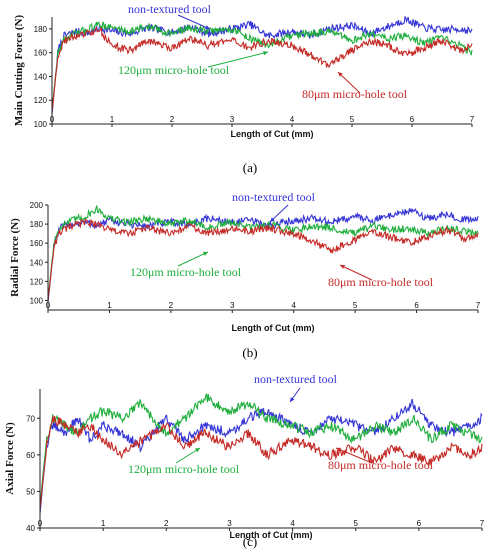 Image resolution: width=498 pixels, height=550 pixels. What do you see at coordinates (19, 71) in the screenshot?
I see `y-axis-label: Main Cutting Force (N)` at bounding box center [19, 71].